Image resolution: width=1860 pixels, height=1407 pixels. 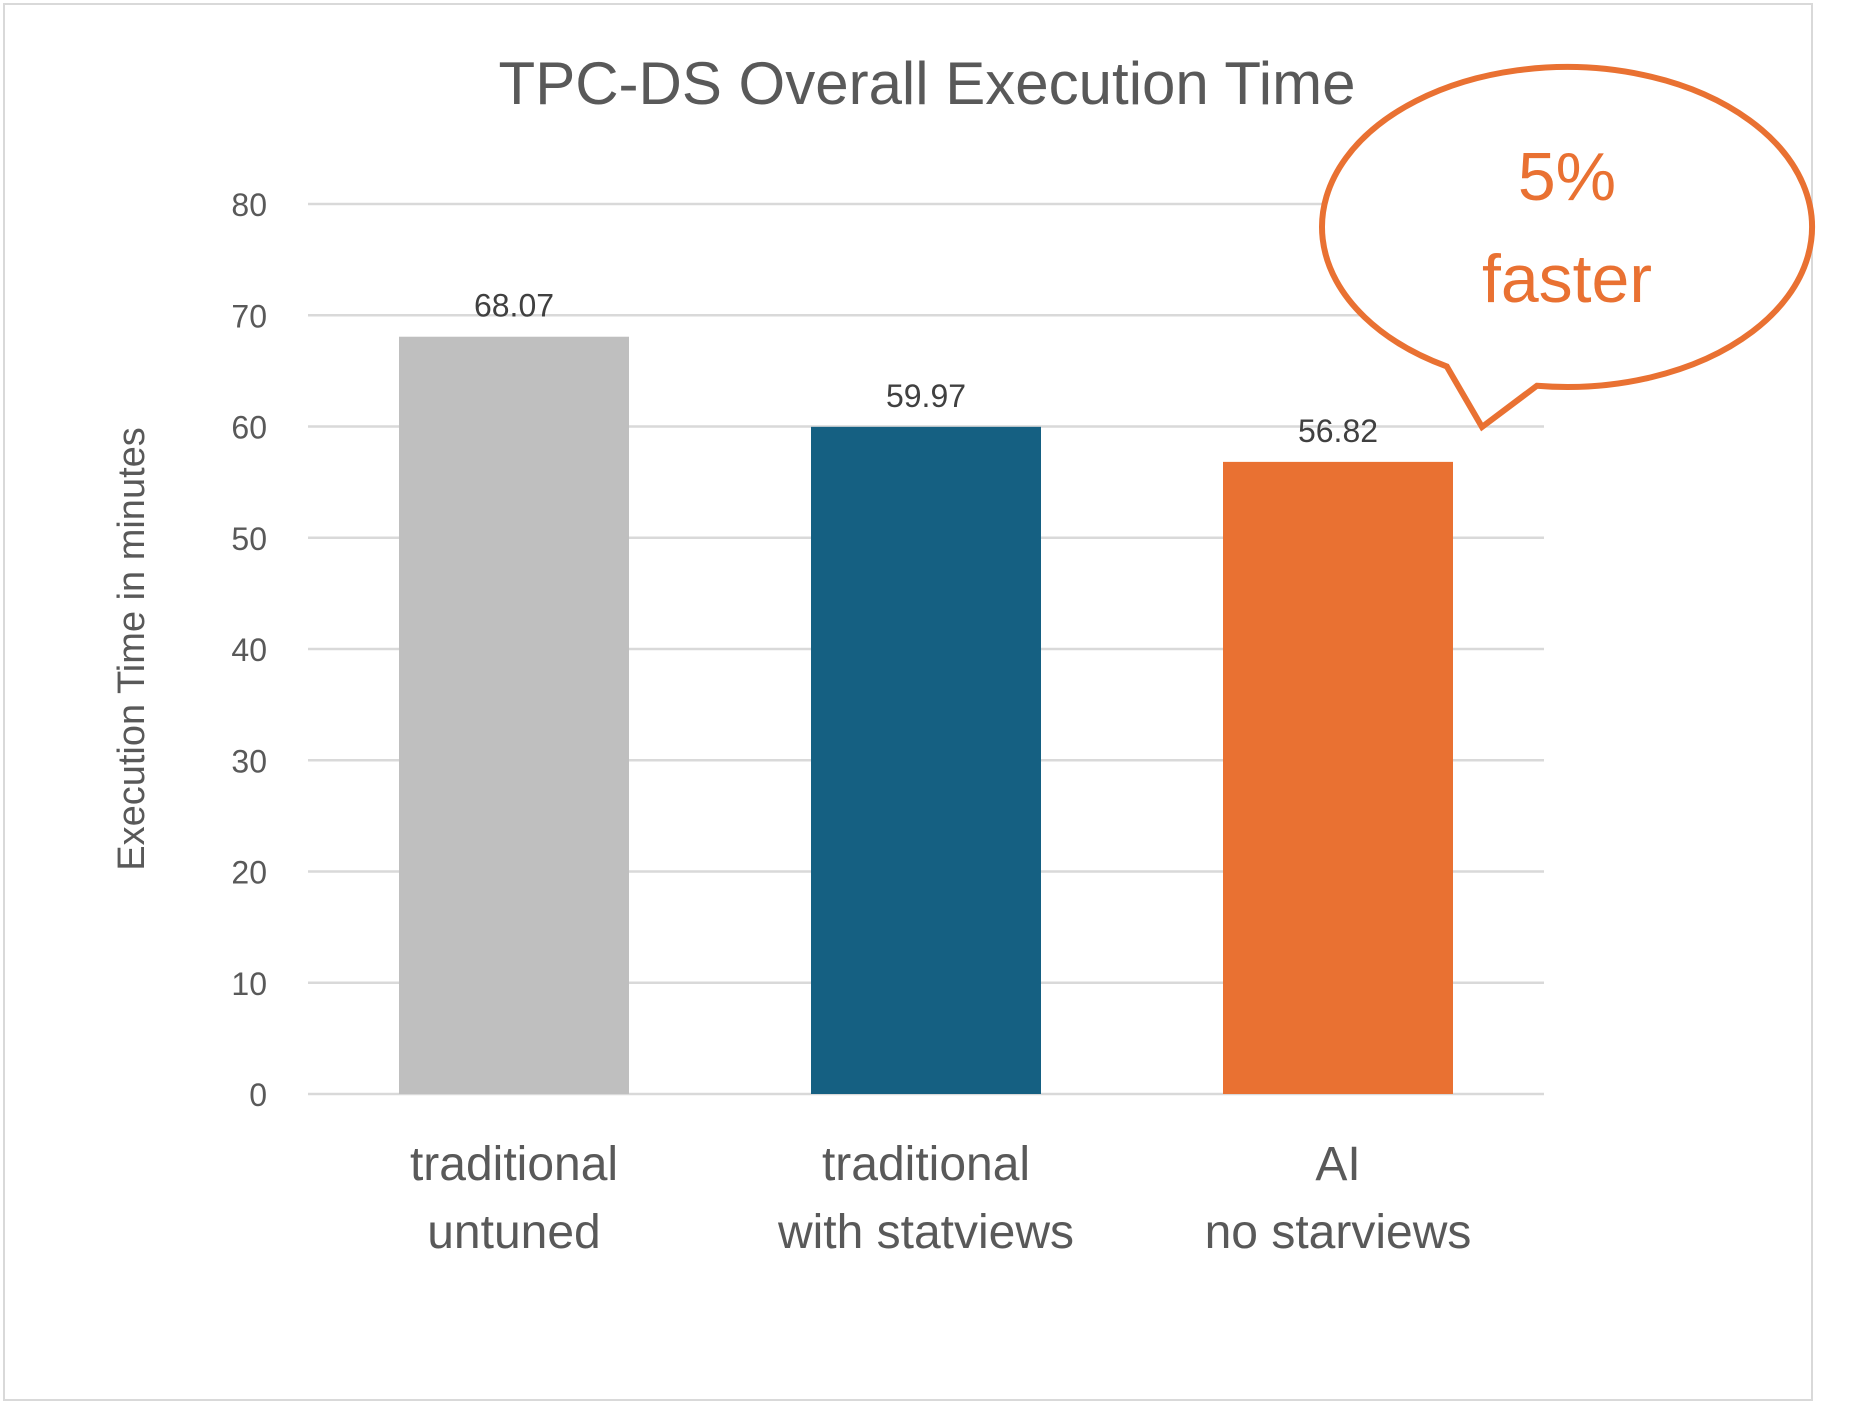 What do you see at coordinates (249, 539) in the screenshot?
I see `y-tick-label: 50` at bounding box center [249, 539].